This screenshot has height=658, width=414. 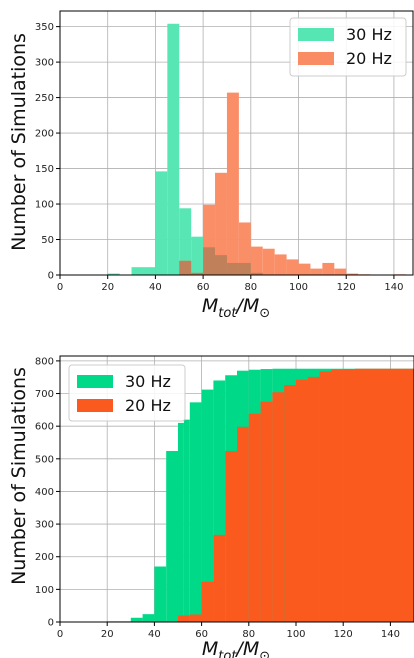 I want to click on y-tick-labels: 0 50 100 150 200 250 300 350, so click(x=44, y=151).